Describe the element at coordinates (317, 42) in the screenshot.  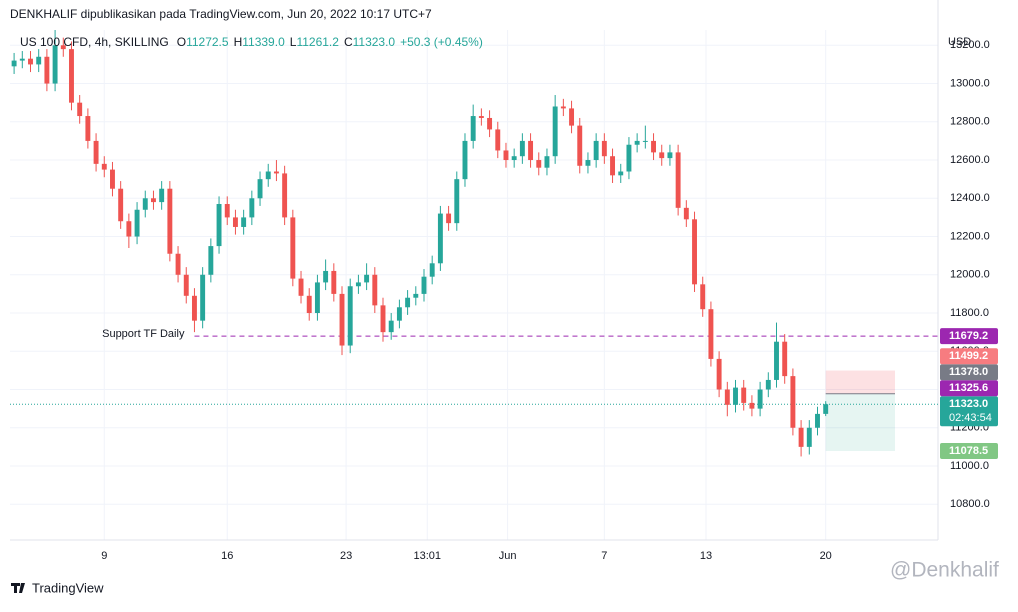
I see `legend-value: 11261.2` at that location.